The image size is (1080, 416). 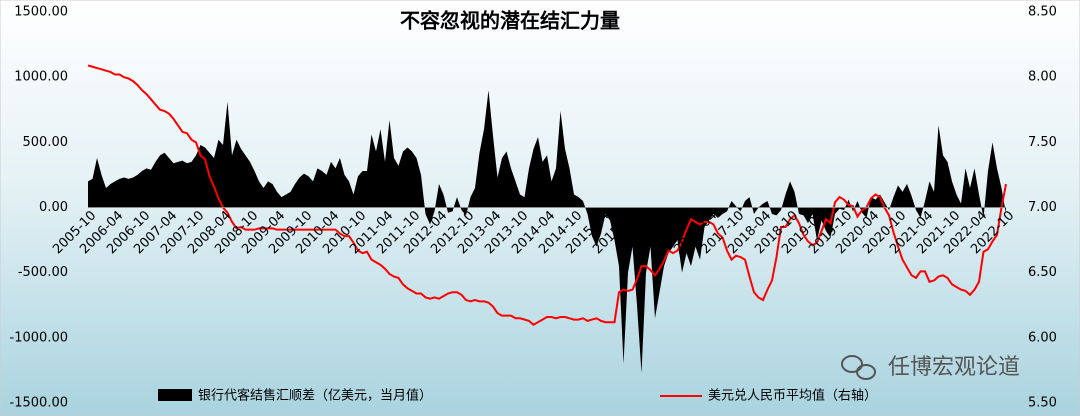 What do you see at coordinates (954, 367) in the screenshot?
I see `watermark: 任博宏观论道` at bounding box center [954, 367].